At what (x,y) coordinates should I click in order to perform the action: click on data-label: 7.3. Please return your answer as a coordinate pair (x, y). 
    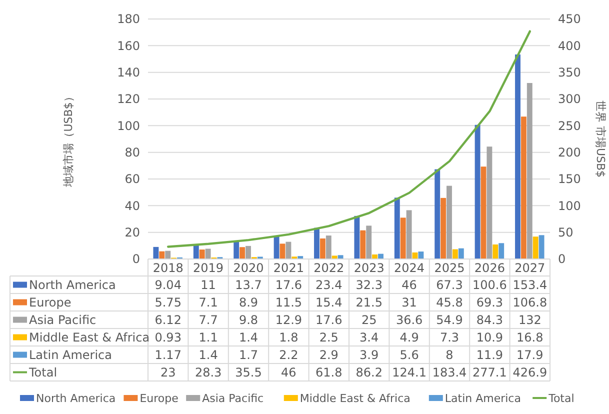
    Looking at the image, I should click on (450, 337).